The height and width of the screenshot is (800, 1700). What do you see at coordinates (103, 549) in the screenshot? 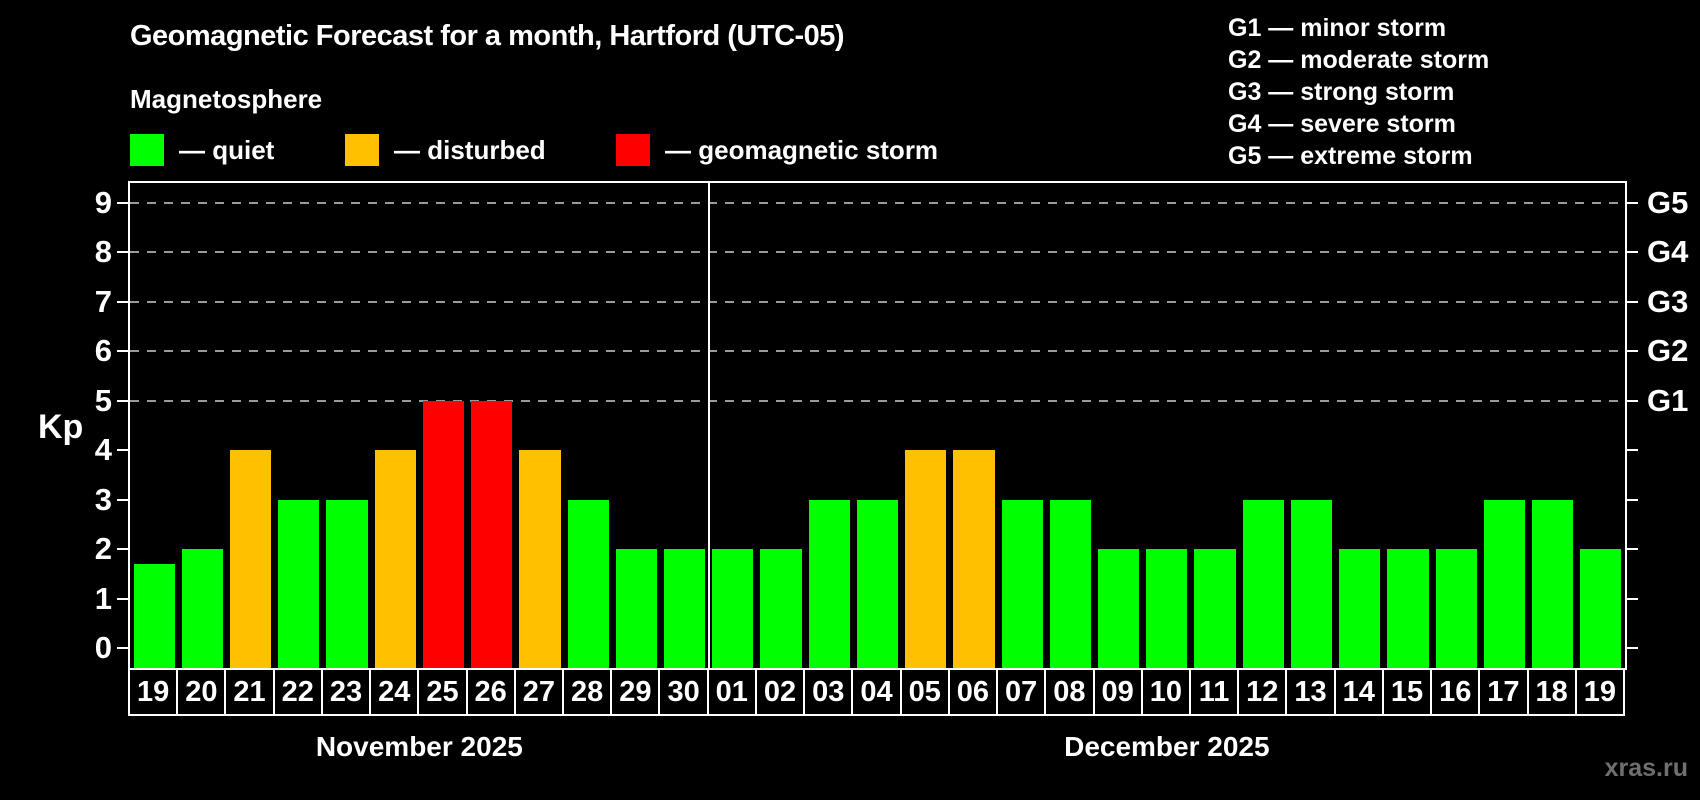
I see `y-axis-label-2: 2` at bounding box center [103, 549].